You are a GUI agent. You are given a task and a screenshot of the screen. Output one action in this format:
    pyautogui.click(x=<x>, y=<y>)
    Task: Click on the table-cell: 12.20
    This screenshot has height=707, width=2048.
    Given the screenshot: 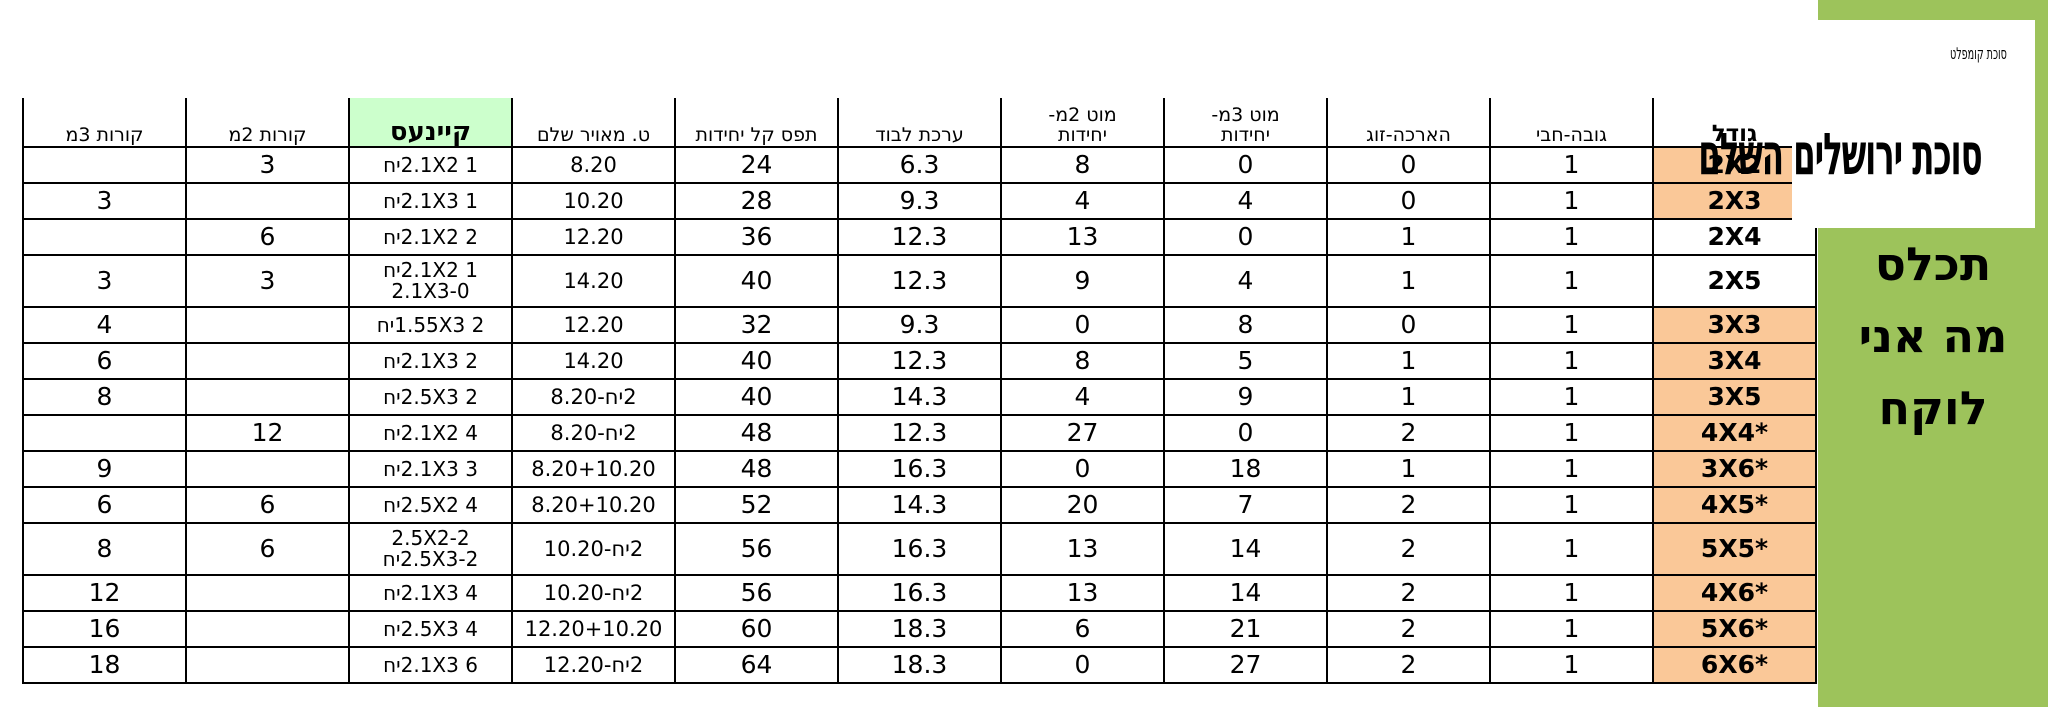 What is the action you would take?
    pyautogui.click(x=593, y=237)
    